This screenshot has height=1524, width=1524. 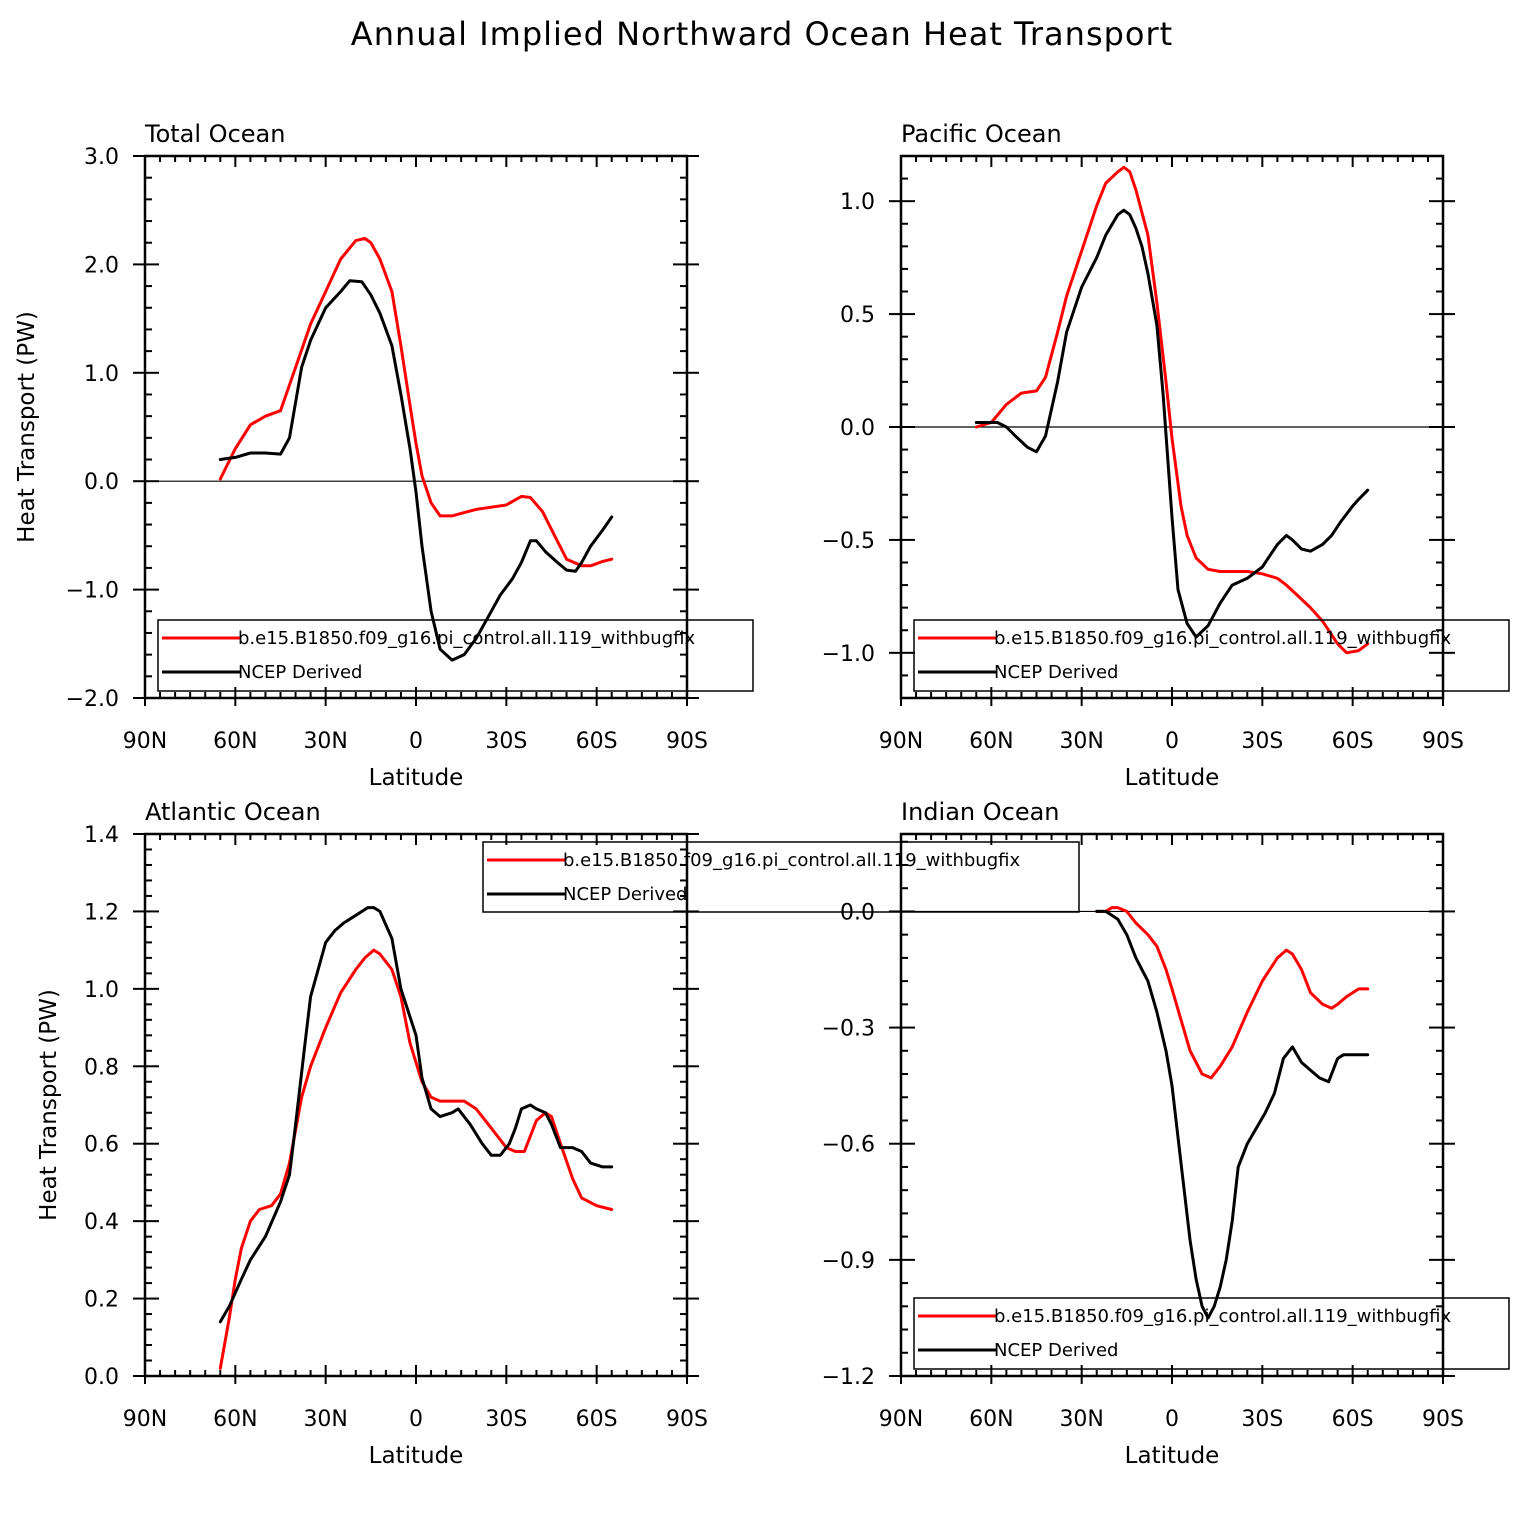 I want to click on panel-title: Indian Ocean, so click(x=980, y=812).